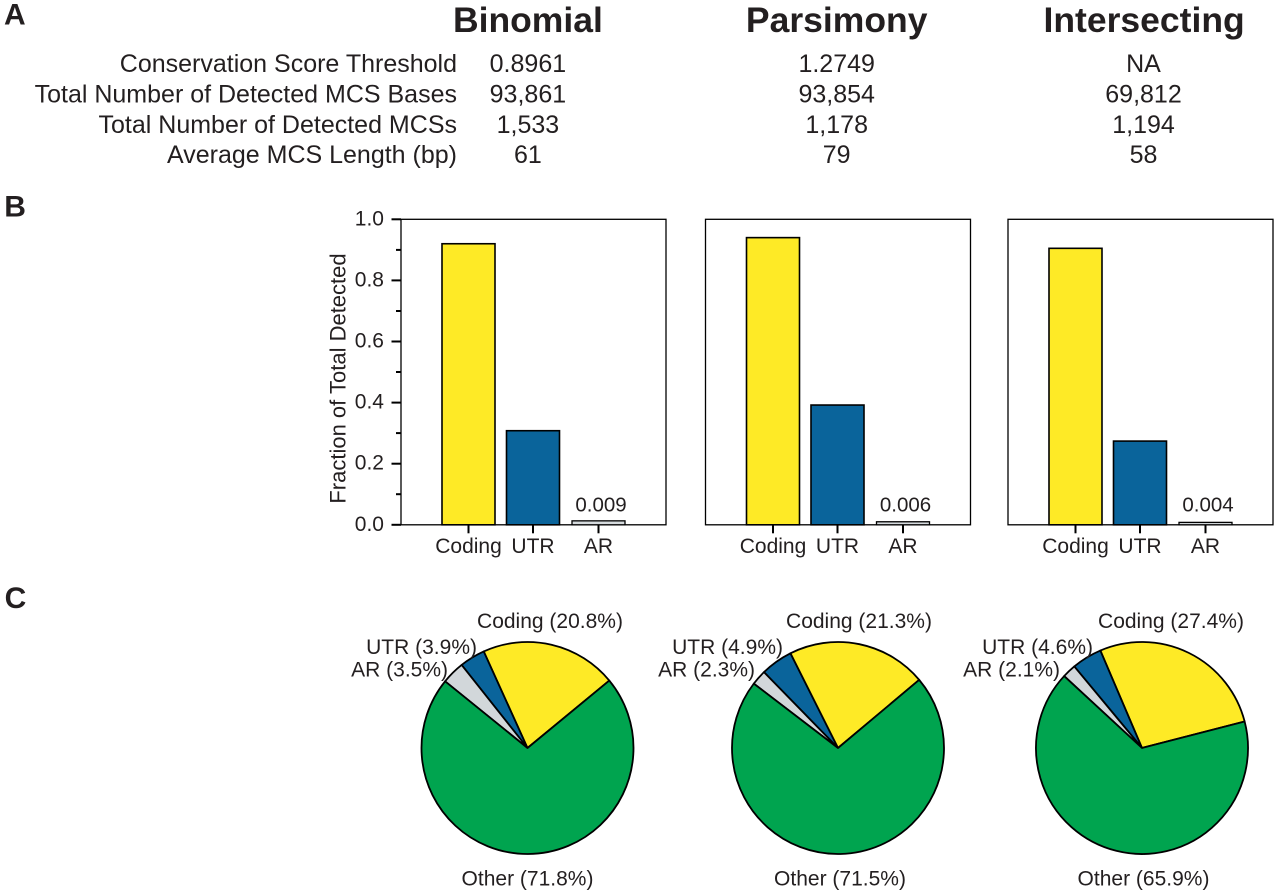 The height and width of the screenshot is (894, 1280). Describe the element at coordinates (528, 879) in the screenshot. I see `svg-text: Other (71.8%)` at that location.